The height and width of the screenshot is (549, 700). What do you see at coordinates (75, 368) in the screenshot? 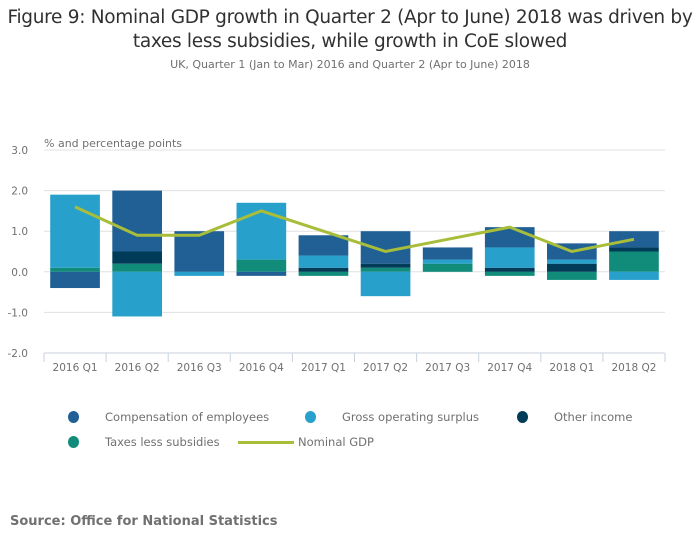
I see `x-tick-label: 2016 Q1` at bounding box center [75, 368].